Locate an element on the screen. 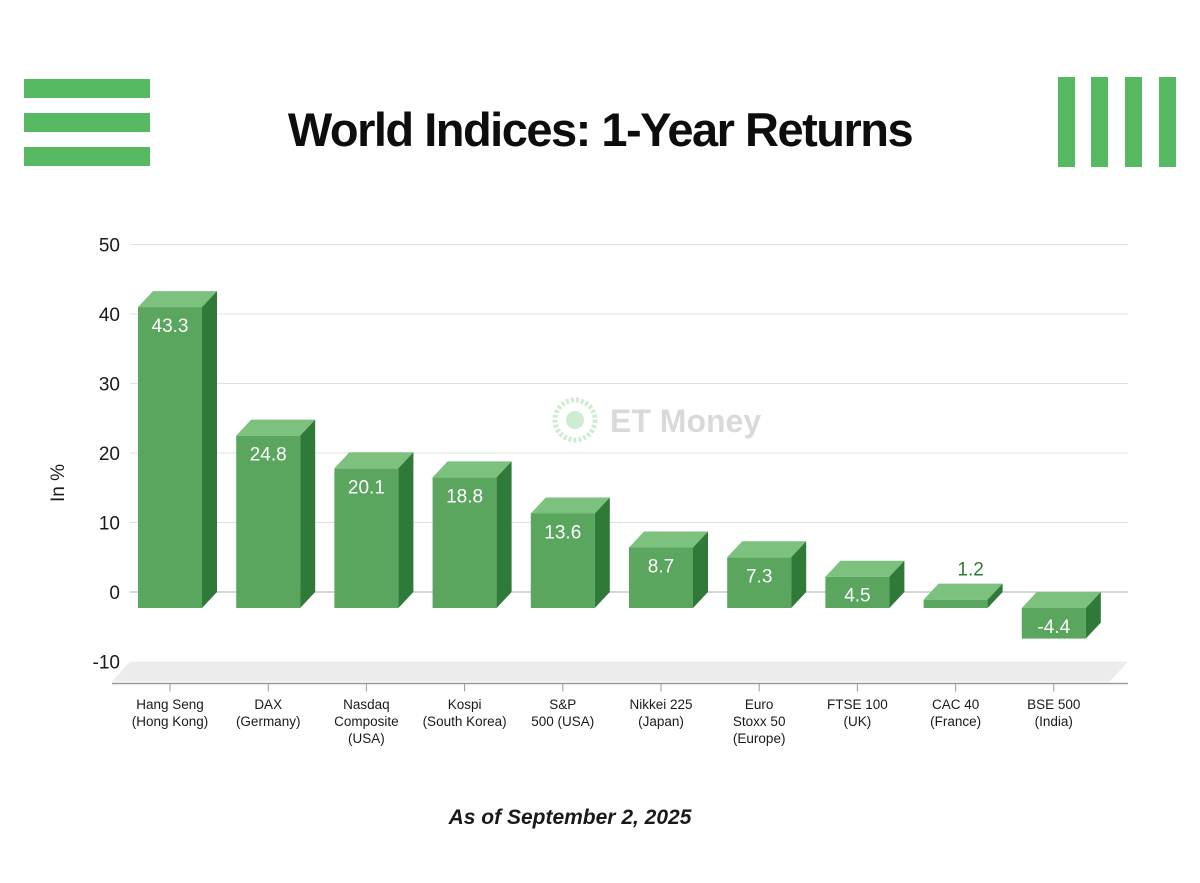 This screenshot has width=1200, height=883. data-label: 8.7 is located at coordinates (661, 567).